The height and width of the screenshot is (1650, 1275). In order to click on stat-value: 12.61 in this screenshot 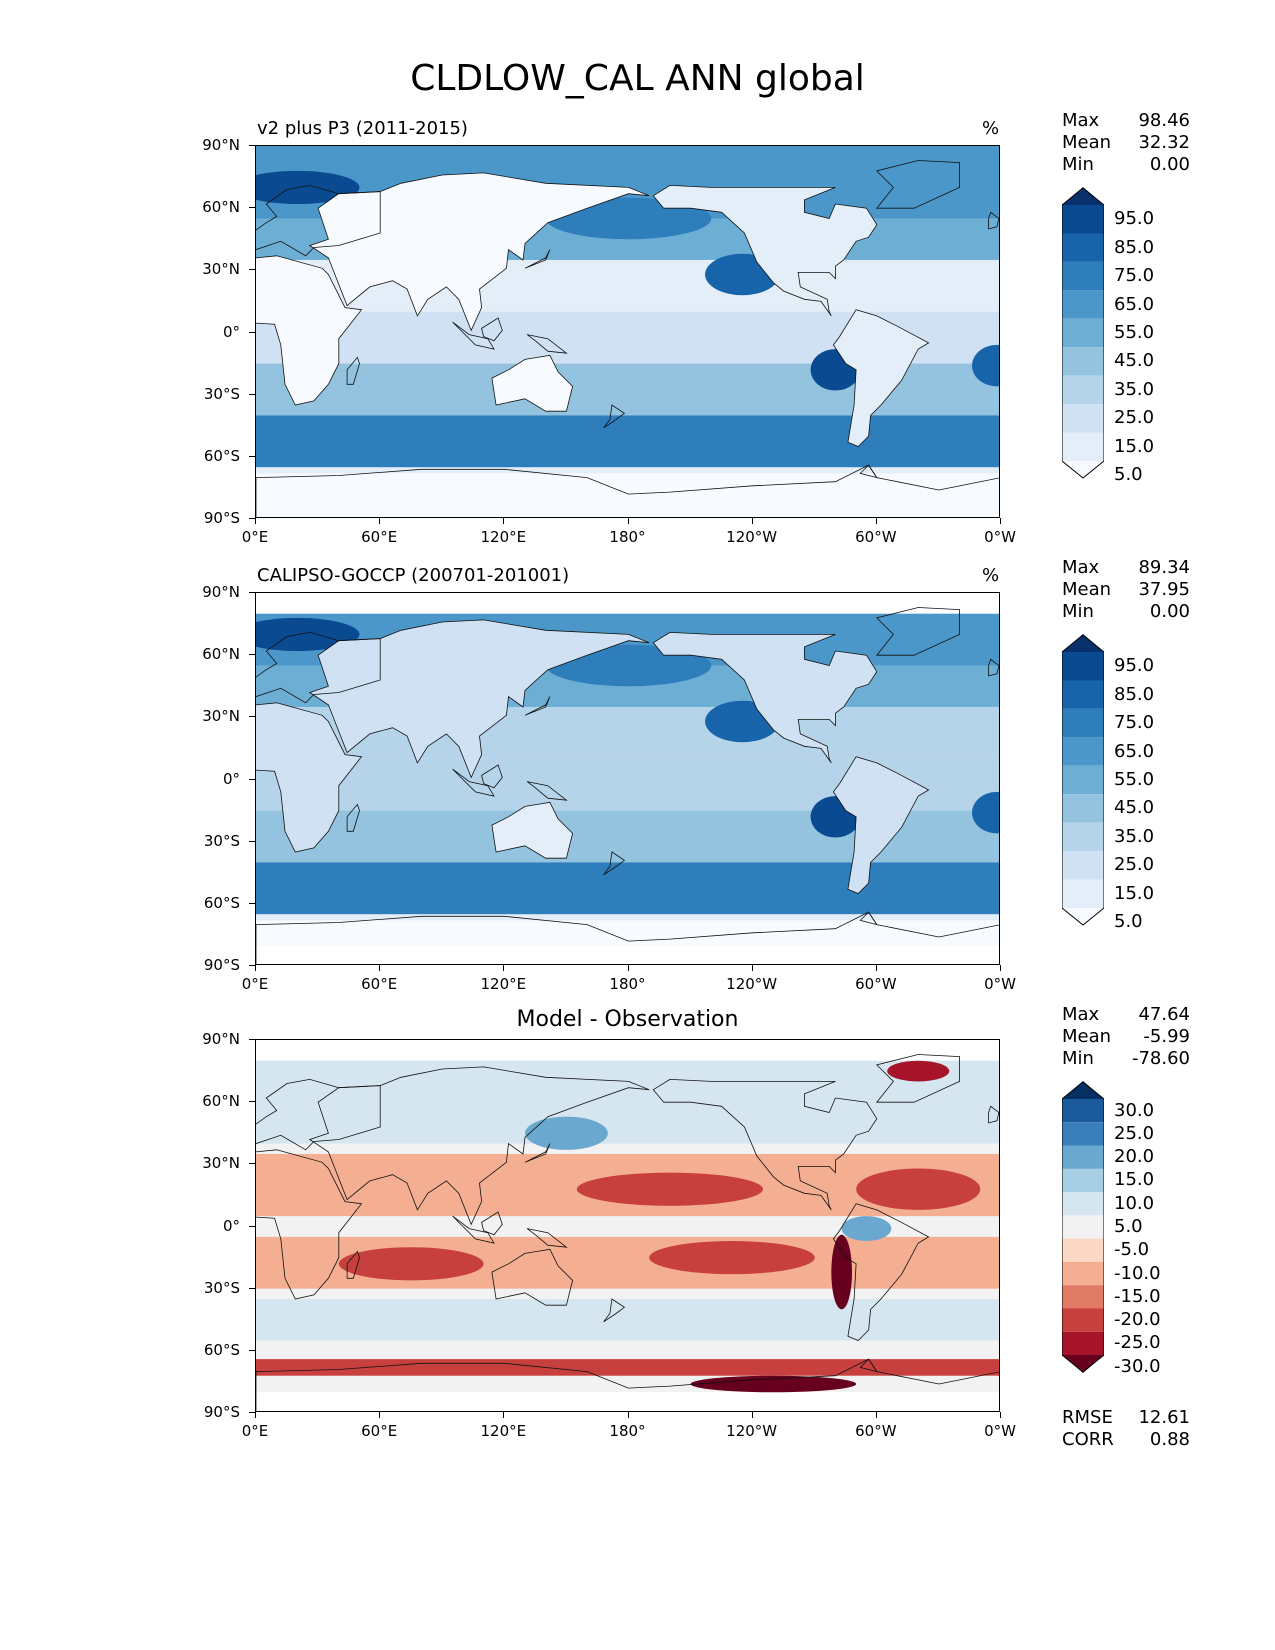, I will do `click(1164, 1417)`.